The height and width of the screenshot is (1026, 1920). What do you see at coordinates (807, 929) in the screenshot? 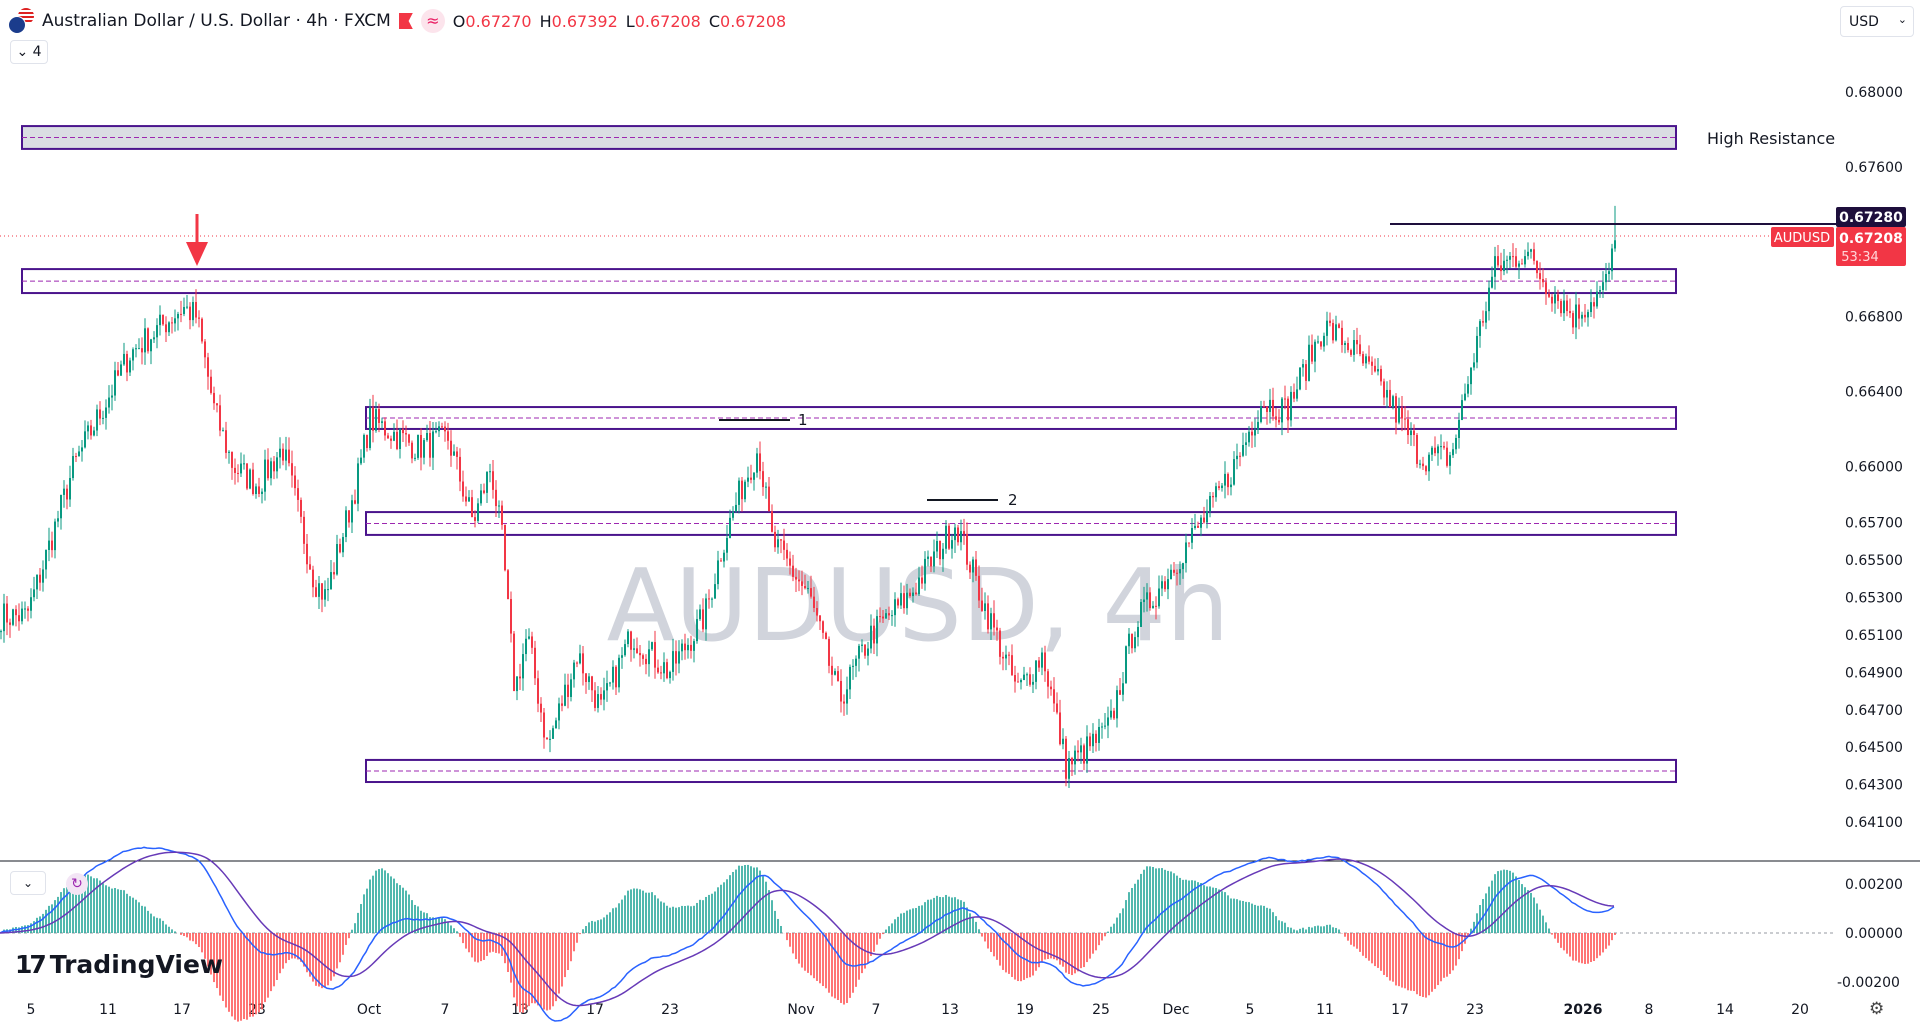
I see `macd-signal-line` at bounding box center [807, 929].